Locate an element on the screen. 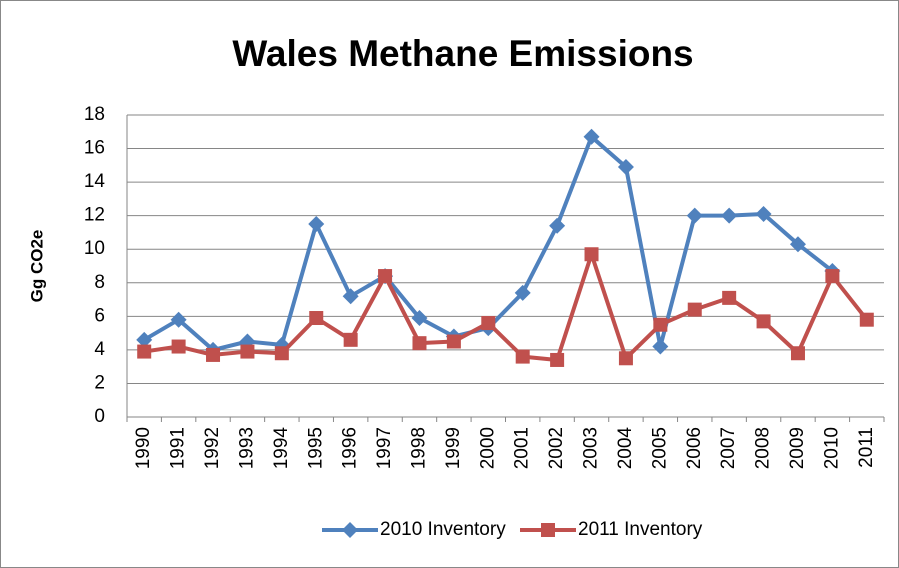 This screenshot has width=899, height=568. x-tick-label: 2002 is located at coordinates (556, 448).